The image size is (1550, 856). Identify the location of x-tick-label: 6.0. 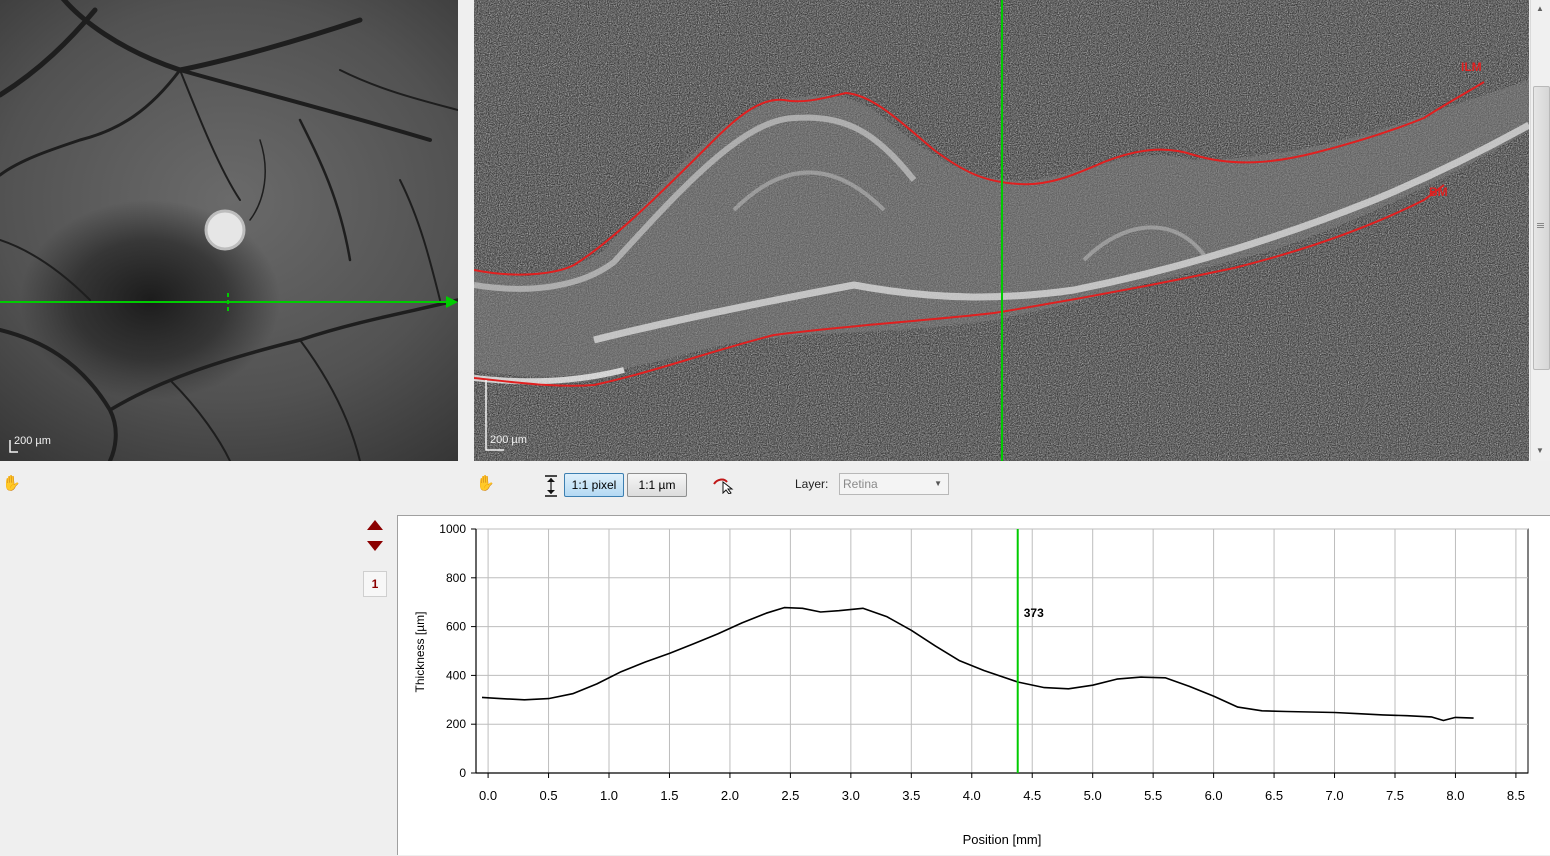
(1214, 795).